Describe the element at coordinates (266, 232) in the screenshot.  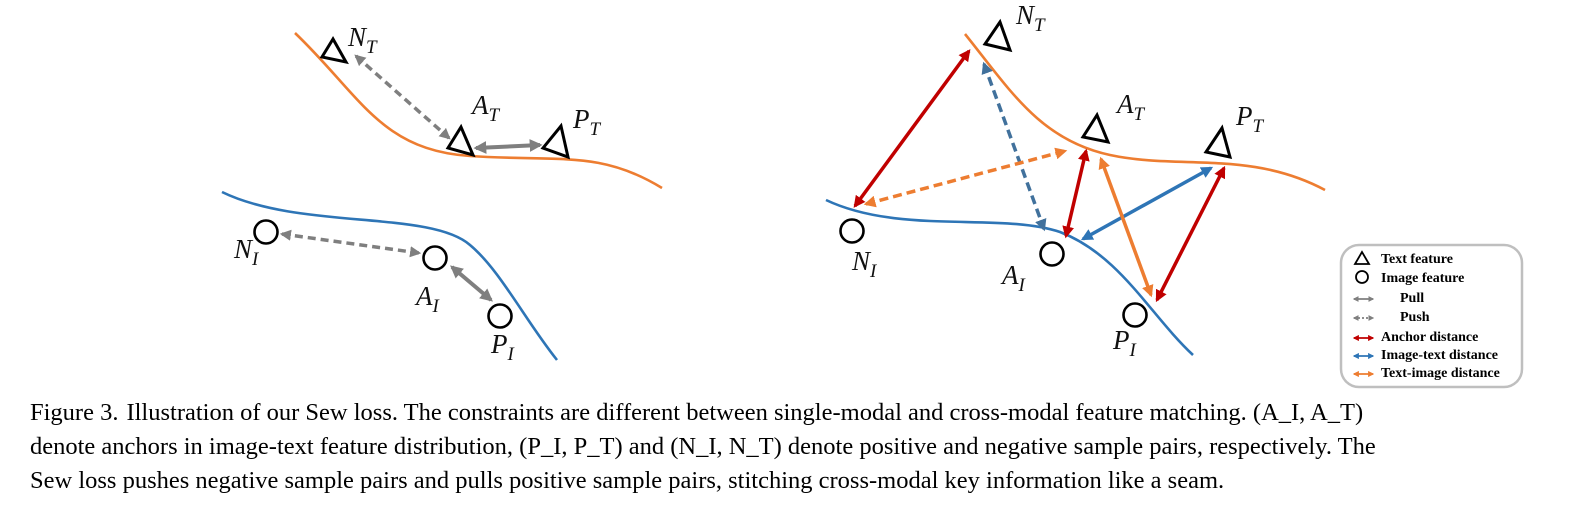
I see `left-ni-circle` at that location.